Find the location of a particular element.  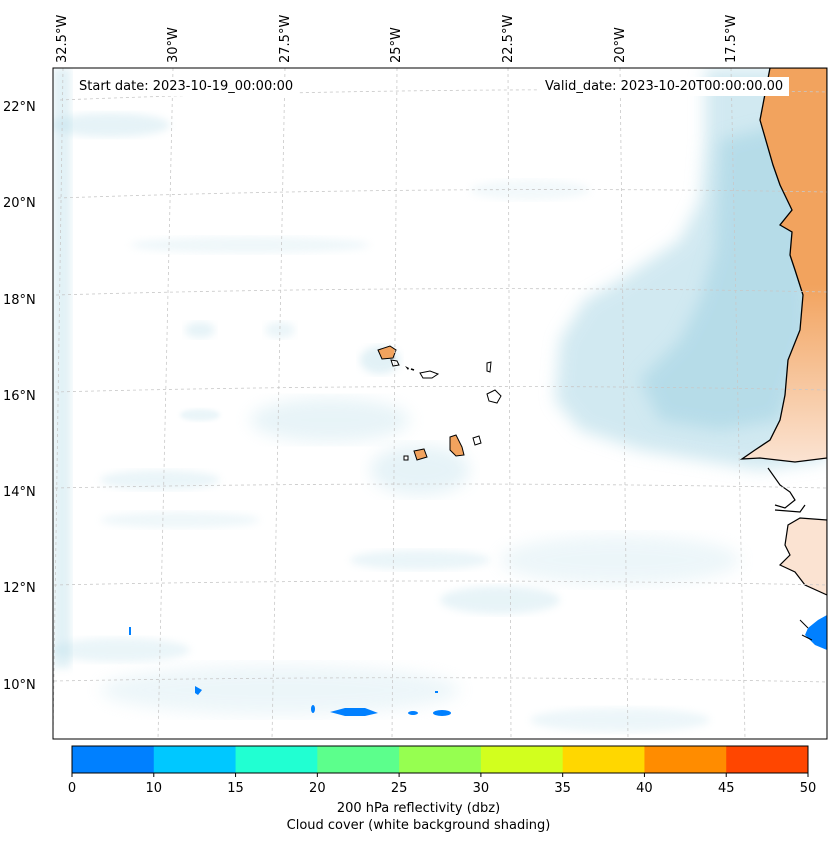

colorbar-tick-label: 0 is located at coordinates (72, 788).